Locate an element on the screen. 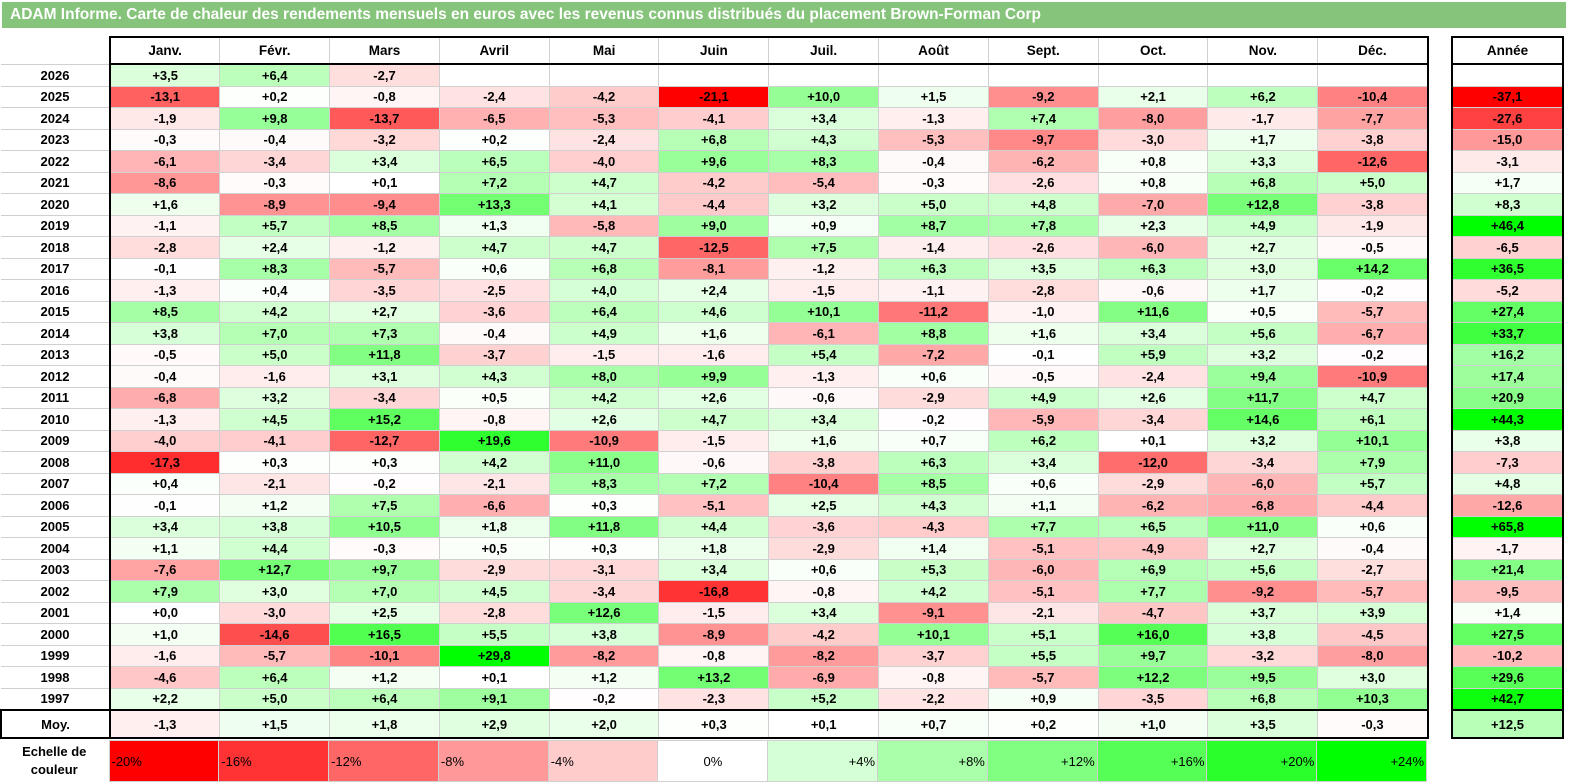 The image size is (1570, 783). average-cell: -1,3 is located at coordinates (165, 724).